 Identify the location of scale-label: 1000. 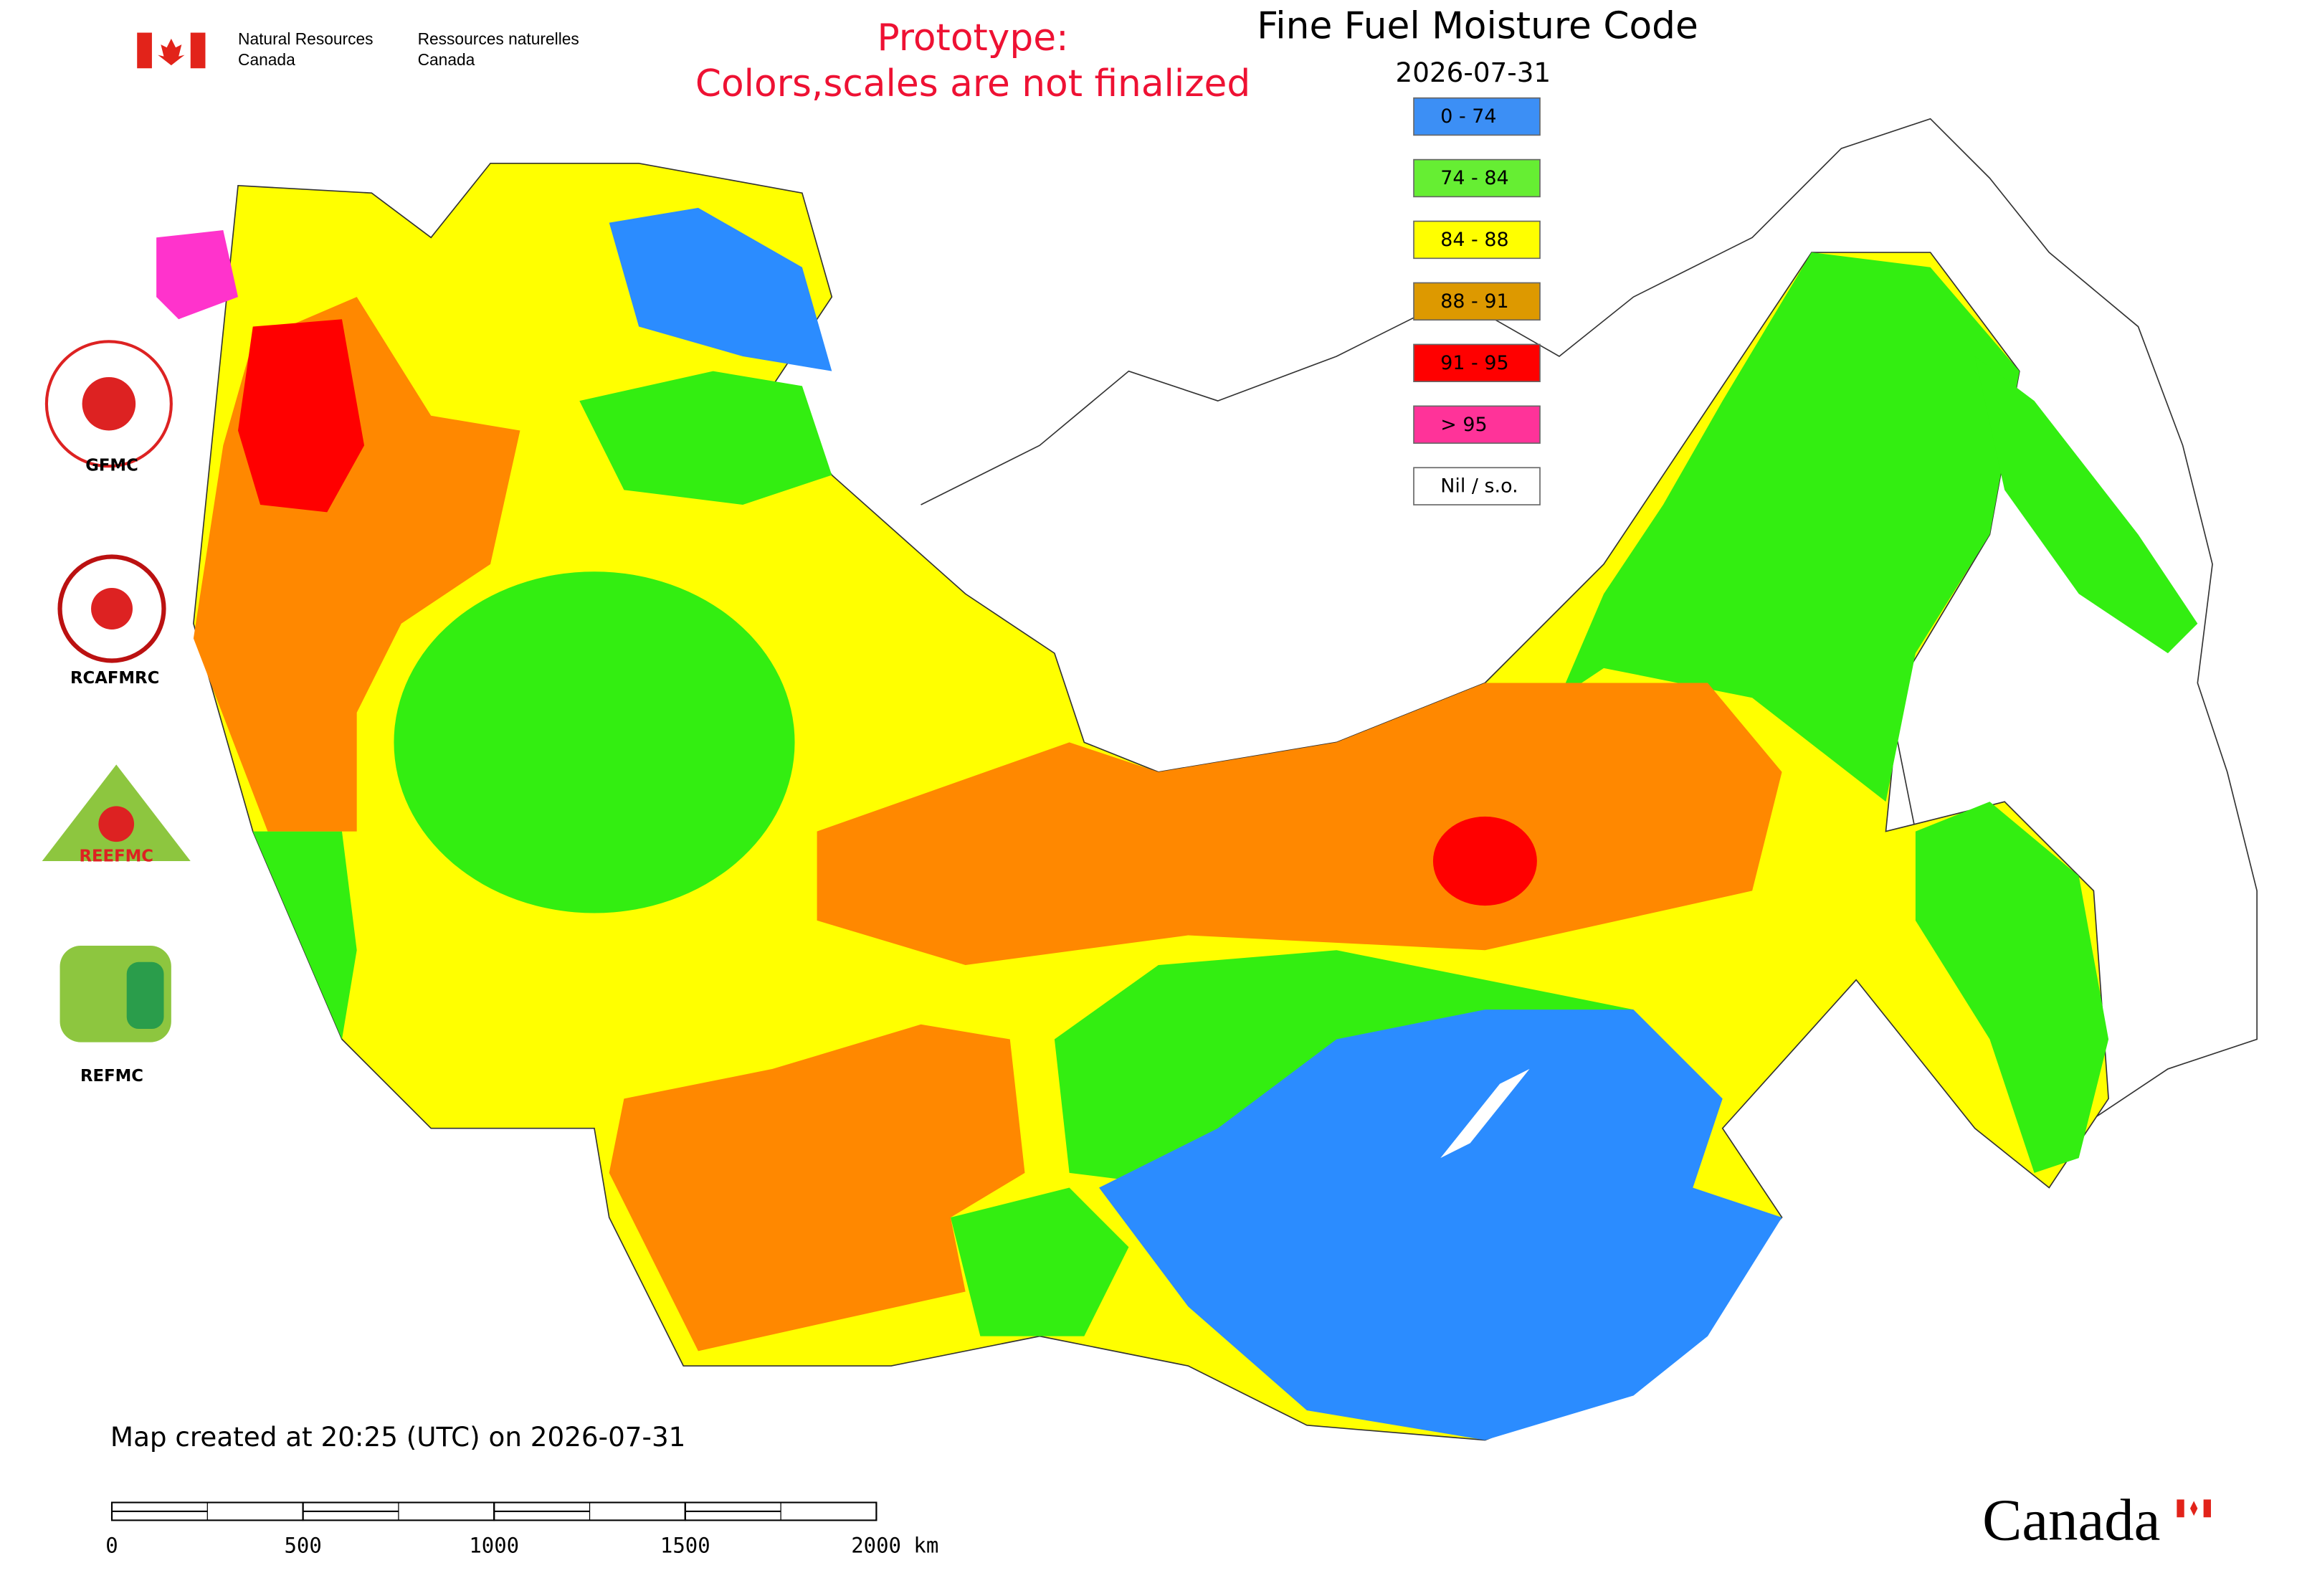
(494, 1546).